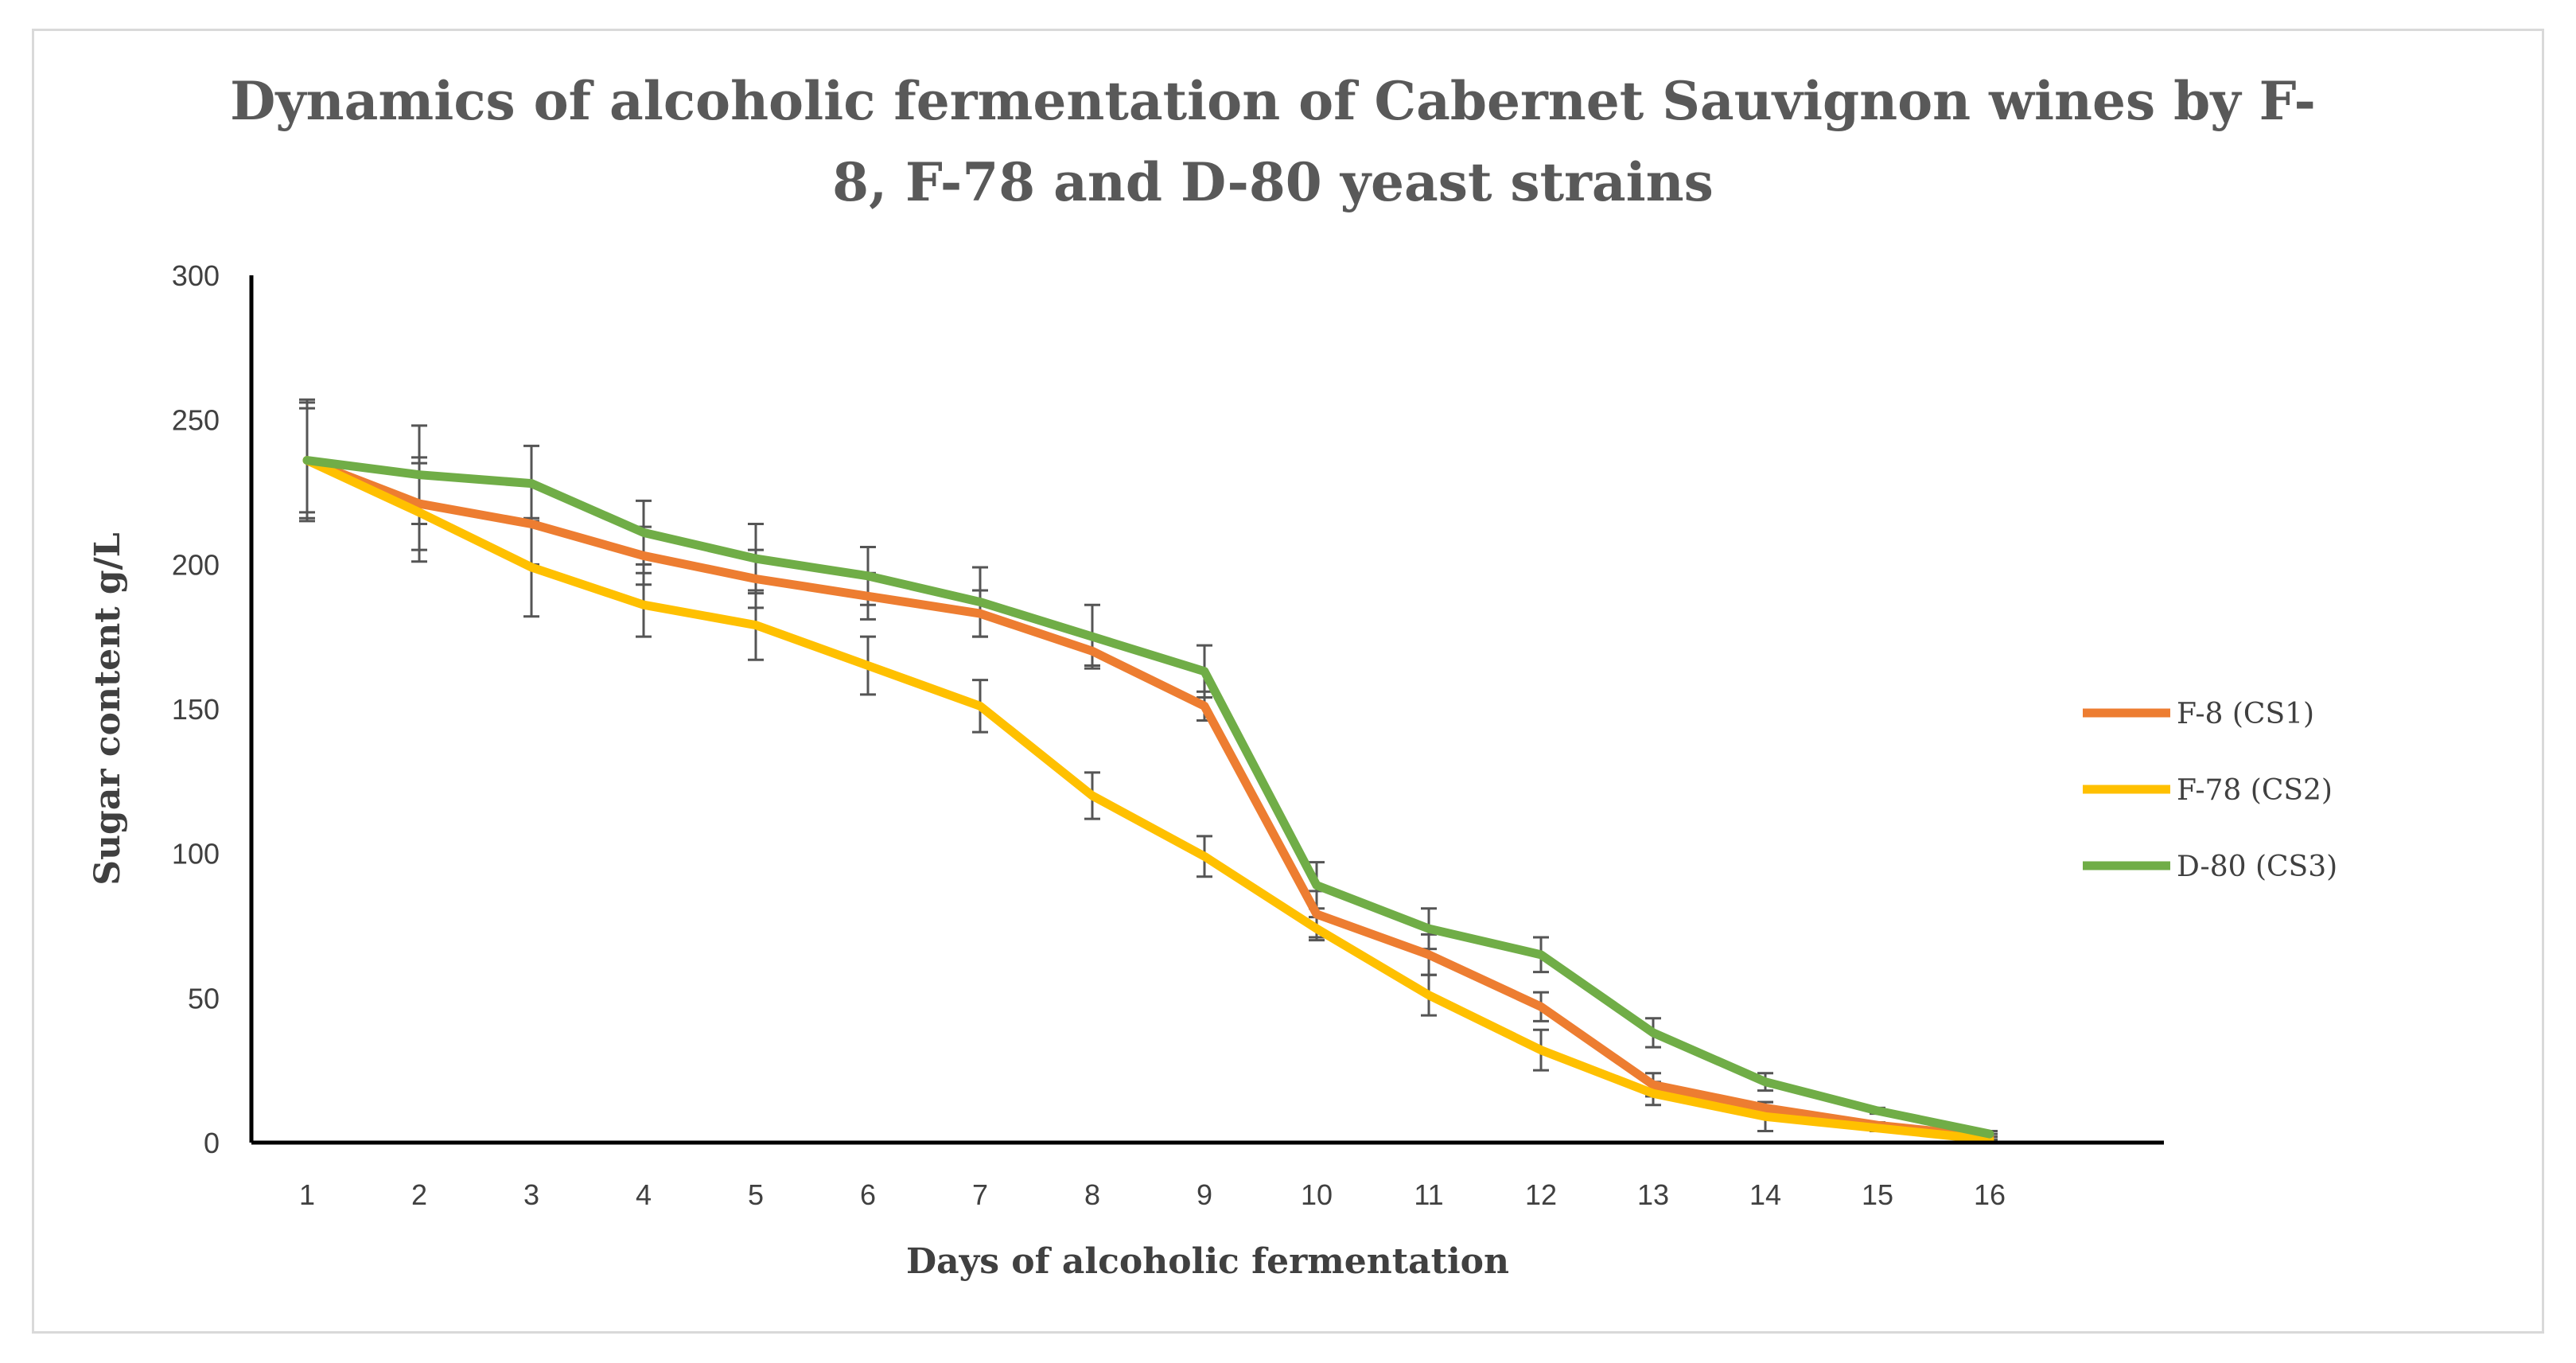 The image size is (2576, 1363). I want to click on y-tick-label: 100, so click(196, 854).